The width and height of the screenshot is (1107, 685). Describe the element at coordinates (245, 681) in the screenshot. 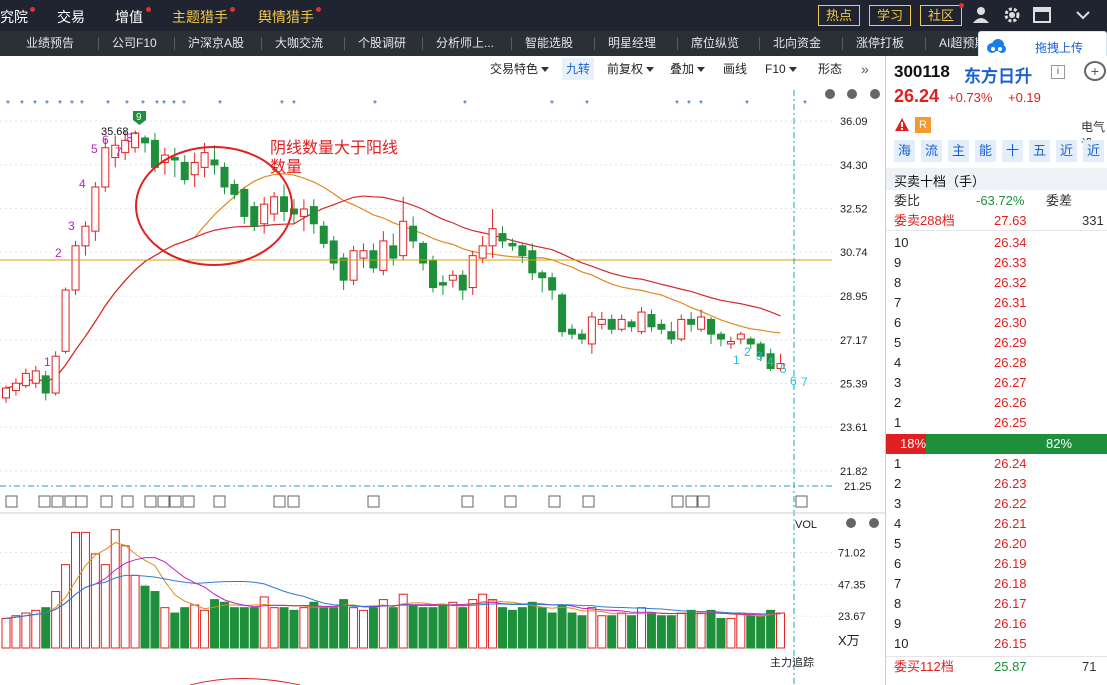

I see `partial-curve` at that location.